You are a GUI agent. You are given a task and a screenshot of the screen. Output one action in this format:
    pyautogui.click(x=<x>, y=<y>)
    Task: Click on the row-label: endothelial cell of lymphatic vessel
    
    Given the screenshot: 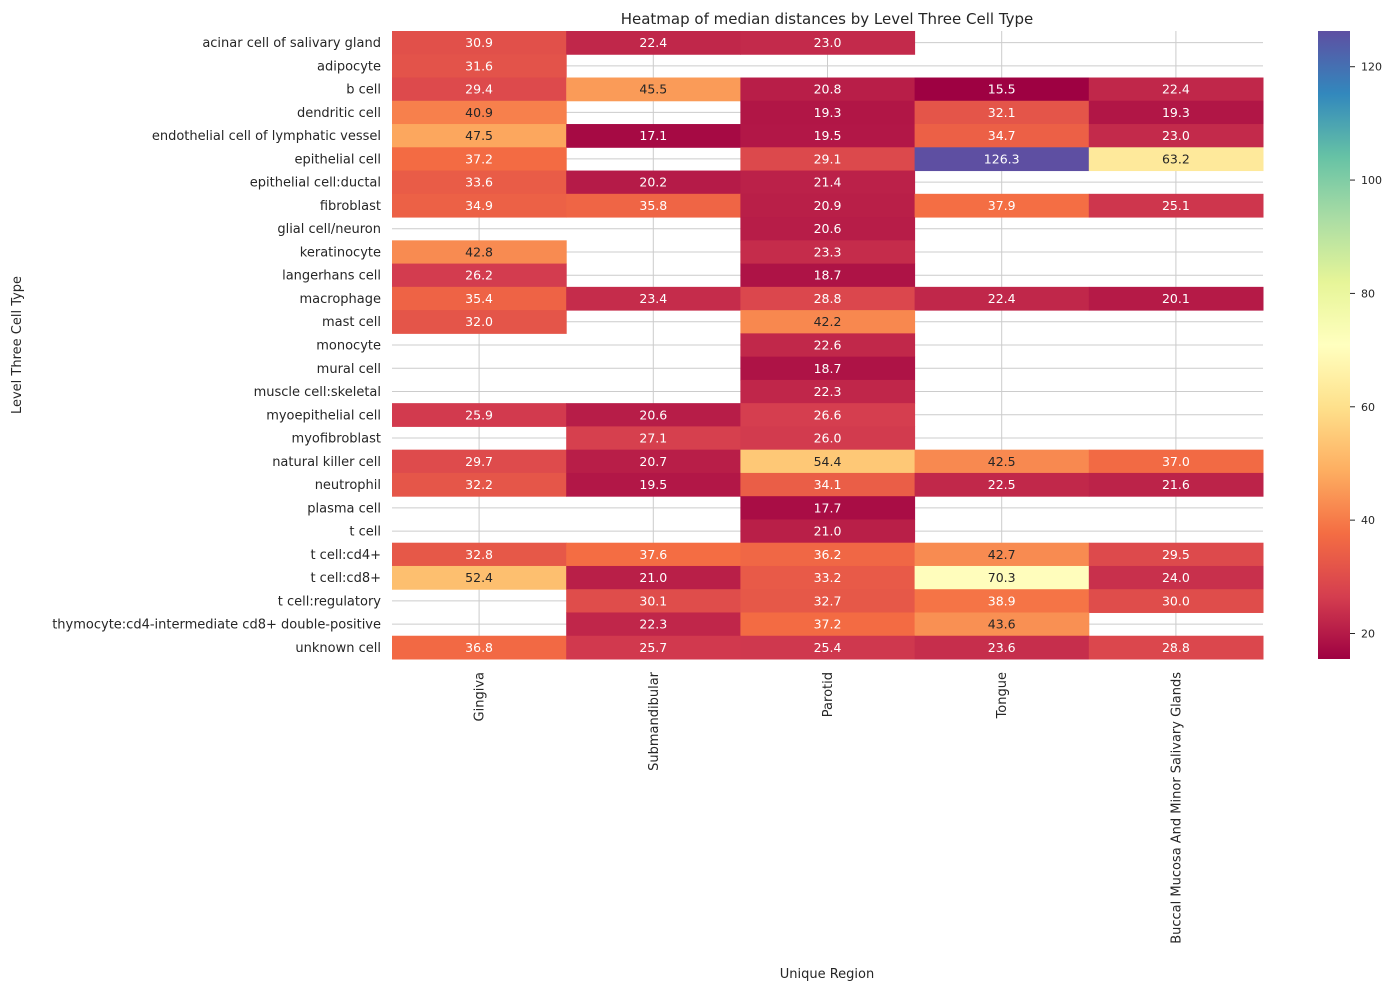 What is the action you would take?
    pyautogui.click(x=266, y=136)
    